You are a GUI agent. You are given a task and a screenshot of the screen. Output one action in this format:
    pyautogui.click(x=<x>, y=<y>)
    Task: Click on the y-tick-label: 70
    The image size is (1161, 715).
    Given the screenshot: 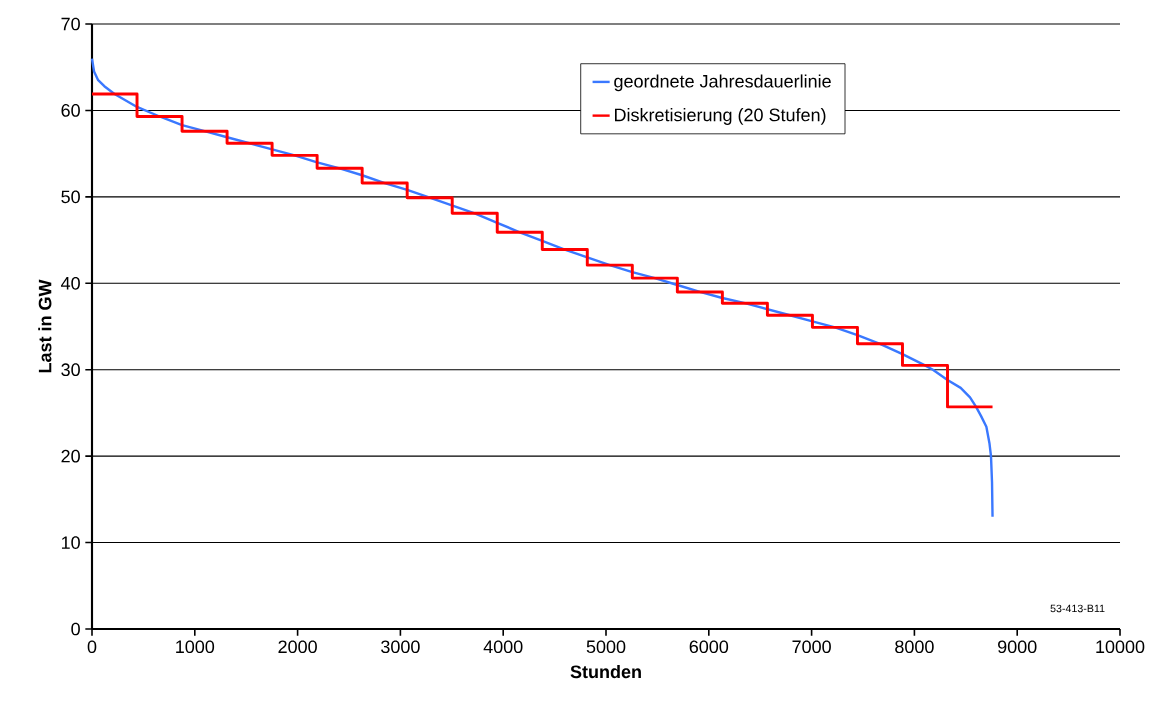 What is the action you would take?
    pyautogui.click(x=70, y=24)
    